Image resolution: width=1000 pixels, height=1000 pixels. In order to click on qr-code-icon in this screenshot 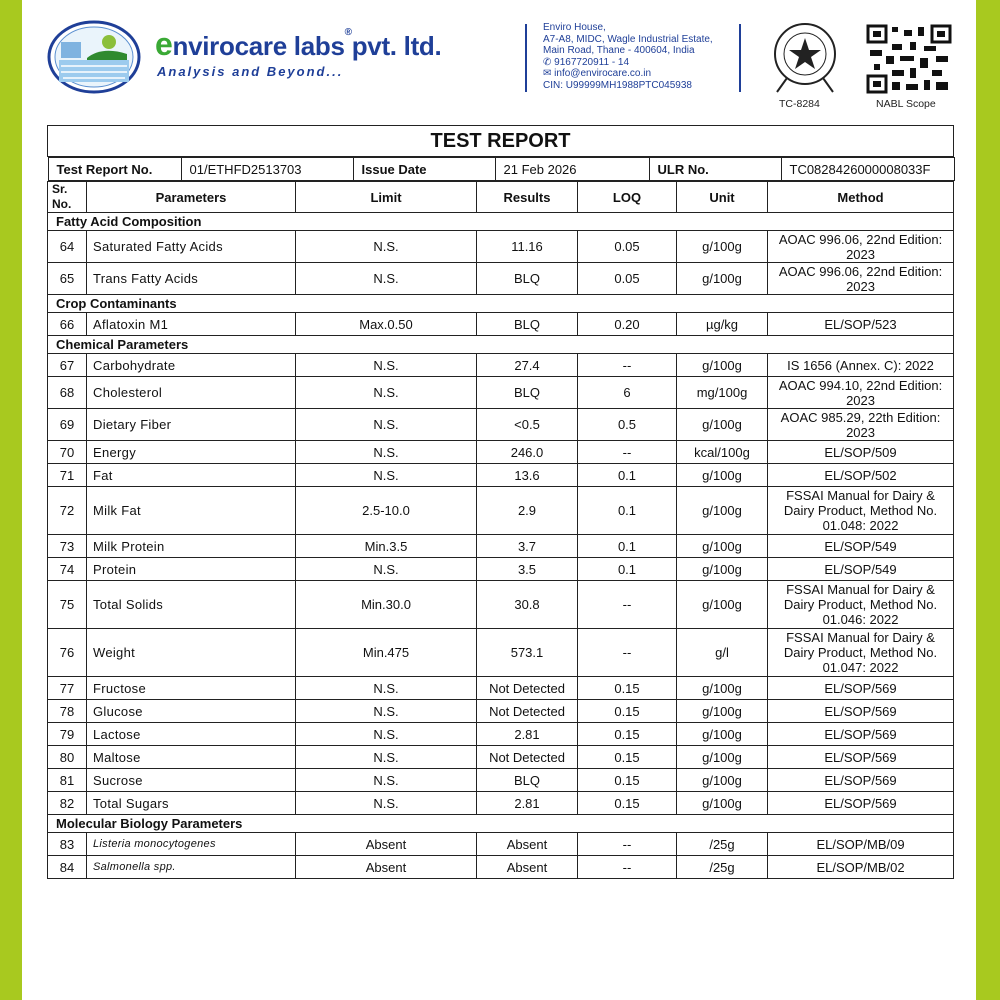, I will do `click(909, 59)`.